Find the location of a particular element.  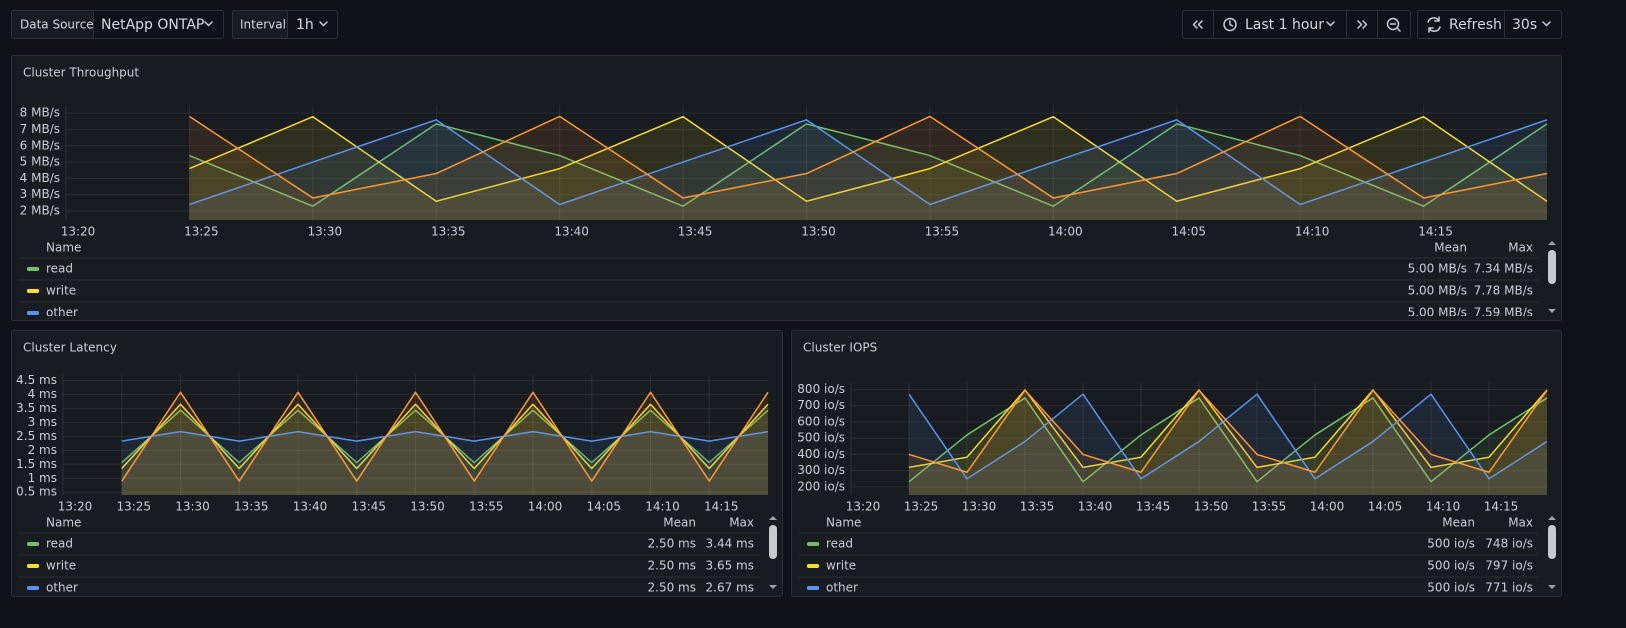

y-tick-label: 4.5 ms is located at coordinates (36, 380).